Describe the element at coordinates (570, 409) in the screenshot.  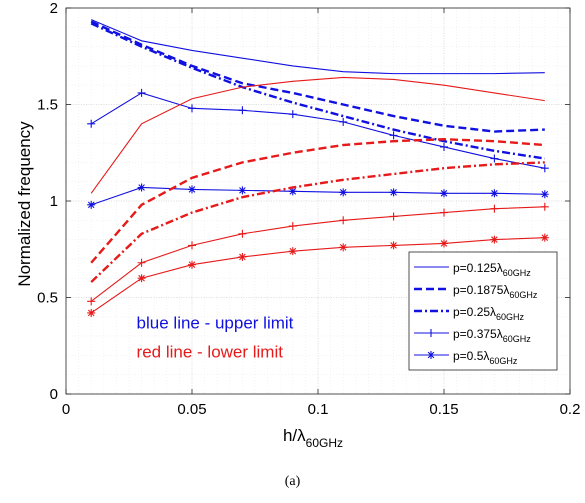
I see `x-tick-label: 0.2` at that location.